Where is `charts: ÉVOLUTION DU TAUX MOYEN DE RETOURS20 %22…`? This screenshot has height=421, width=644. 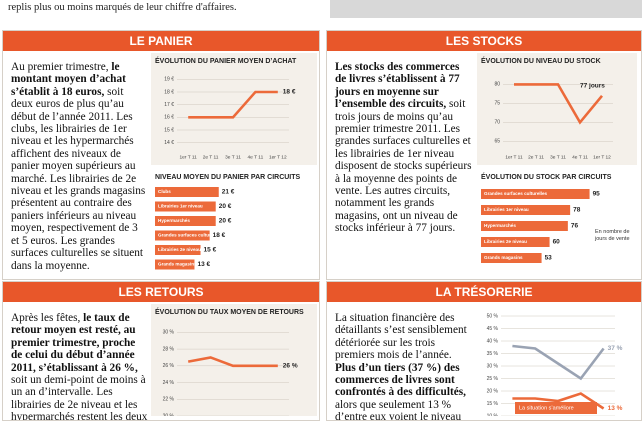 charts: ÉVOLUTION DU TAUX MOYEN DE RETOURS20 %22… is located at coordinates (234, 360).